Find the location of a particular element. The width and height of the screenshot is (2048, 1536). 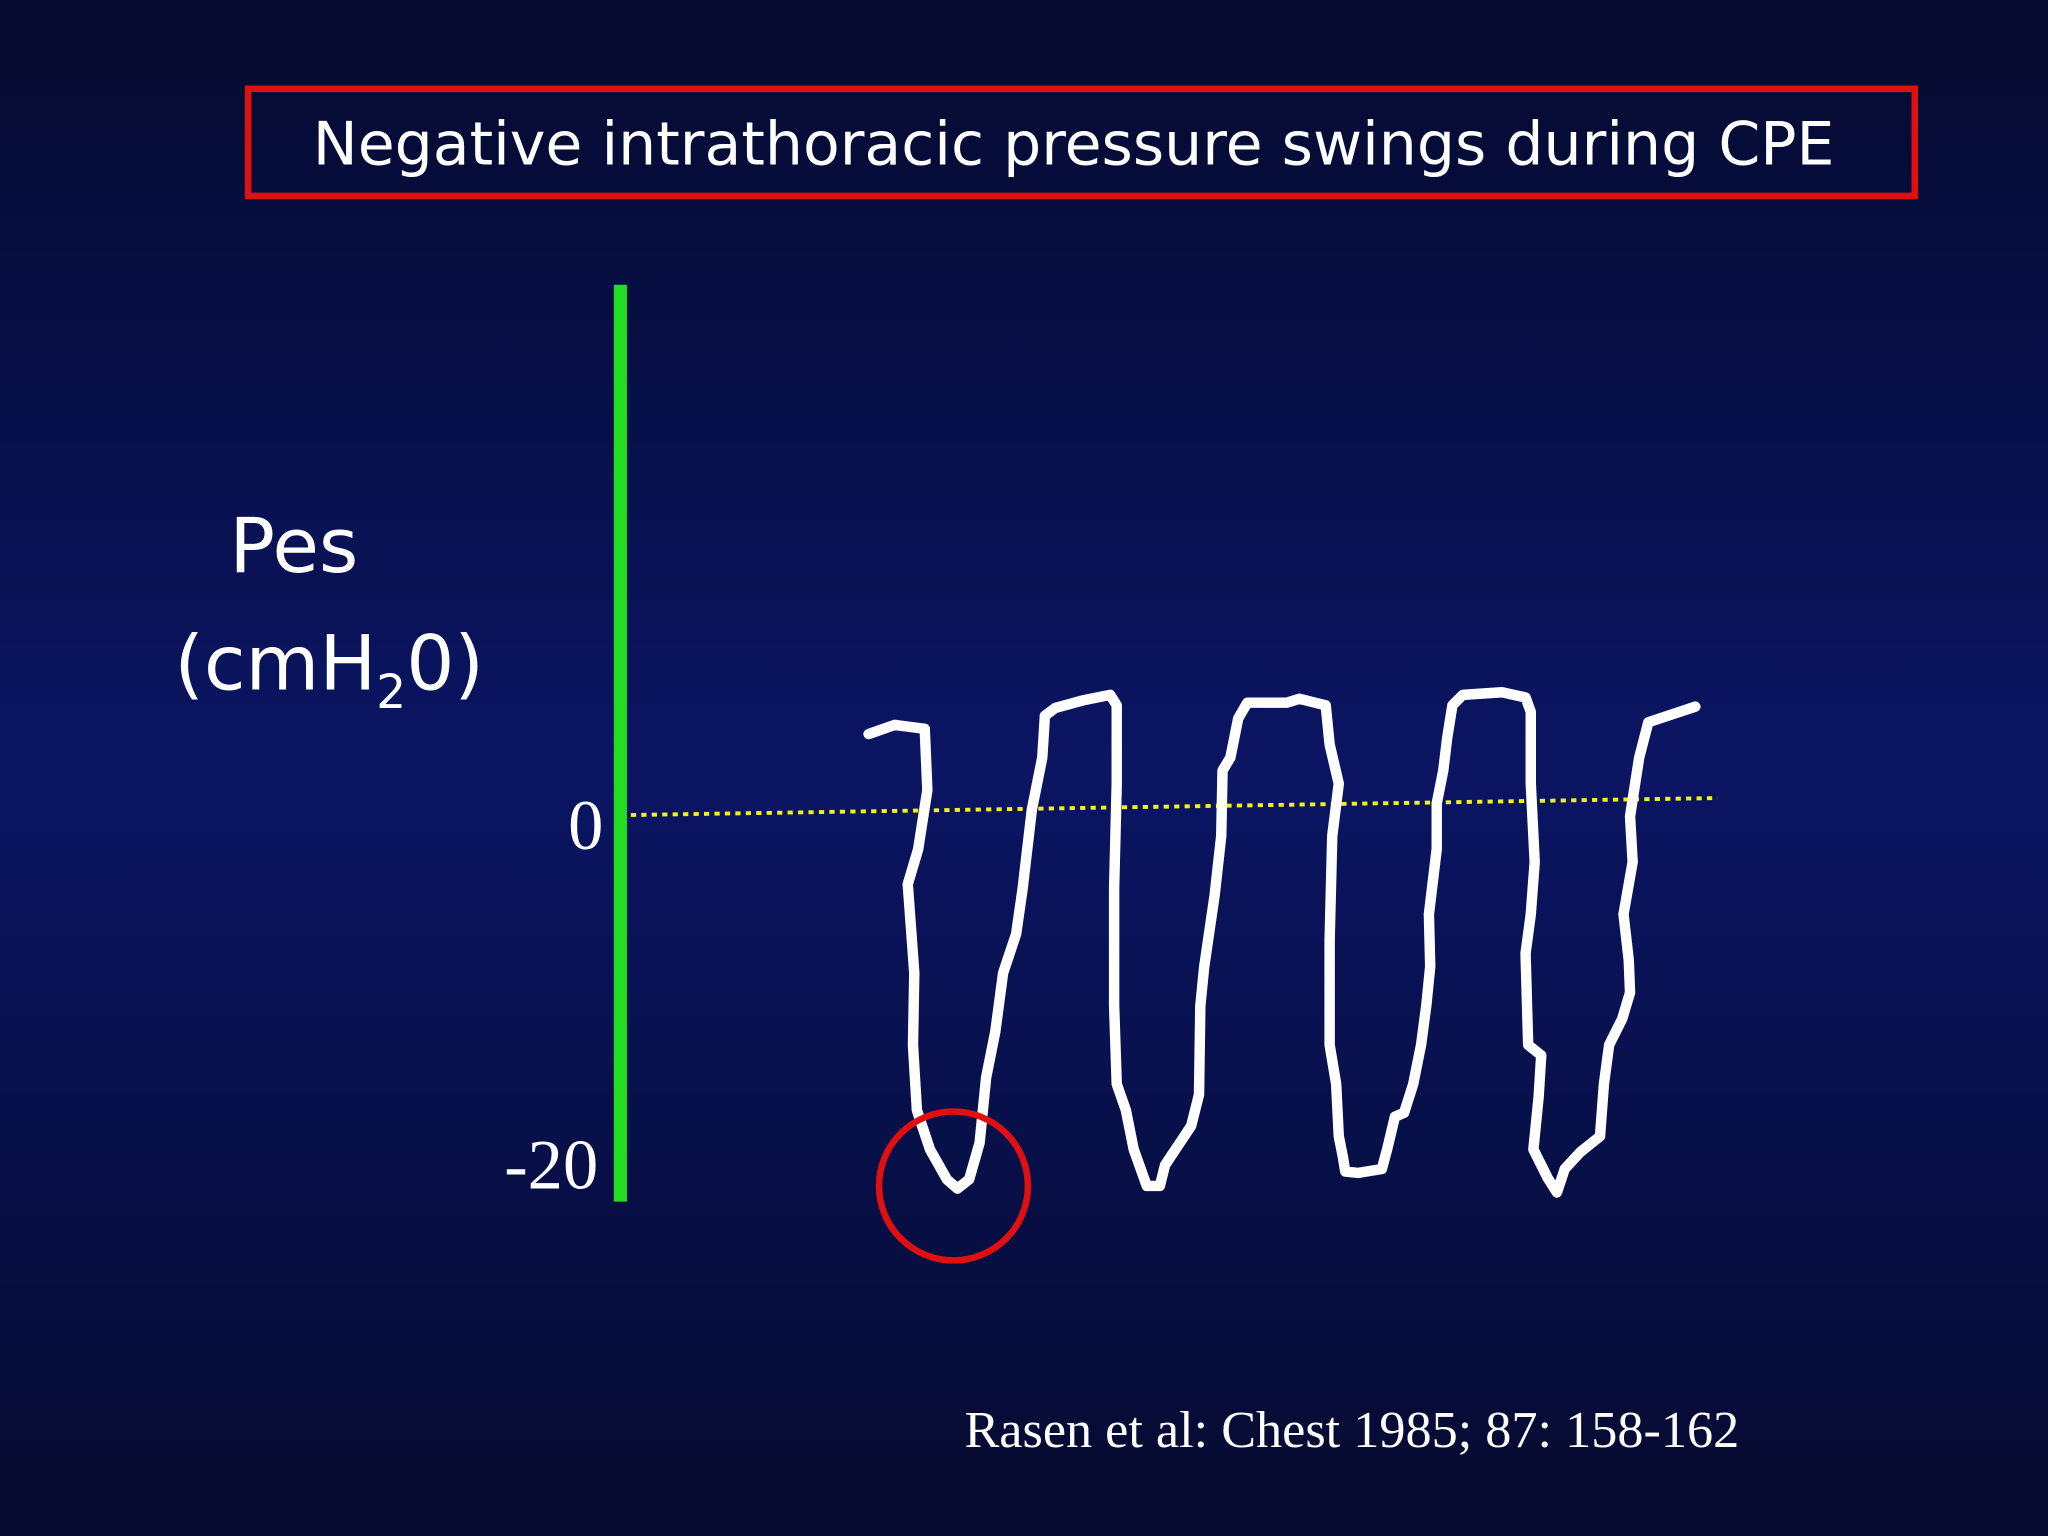

unit-subscript: 2 is located at coordinates (391, 692).